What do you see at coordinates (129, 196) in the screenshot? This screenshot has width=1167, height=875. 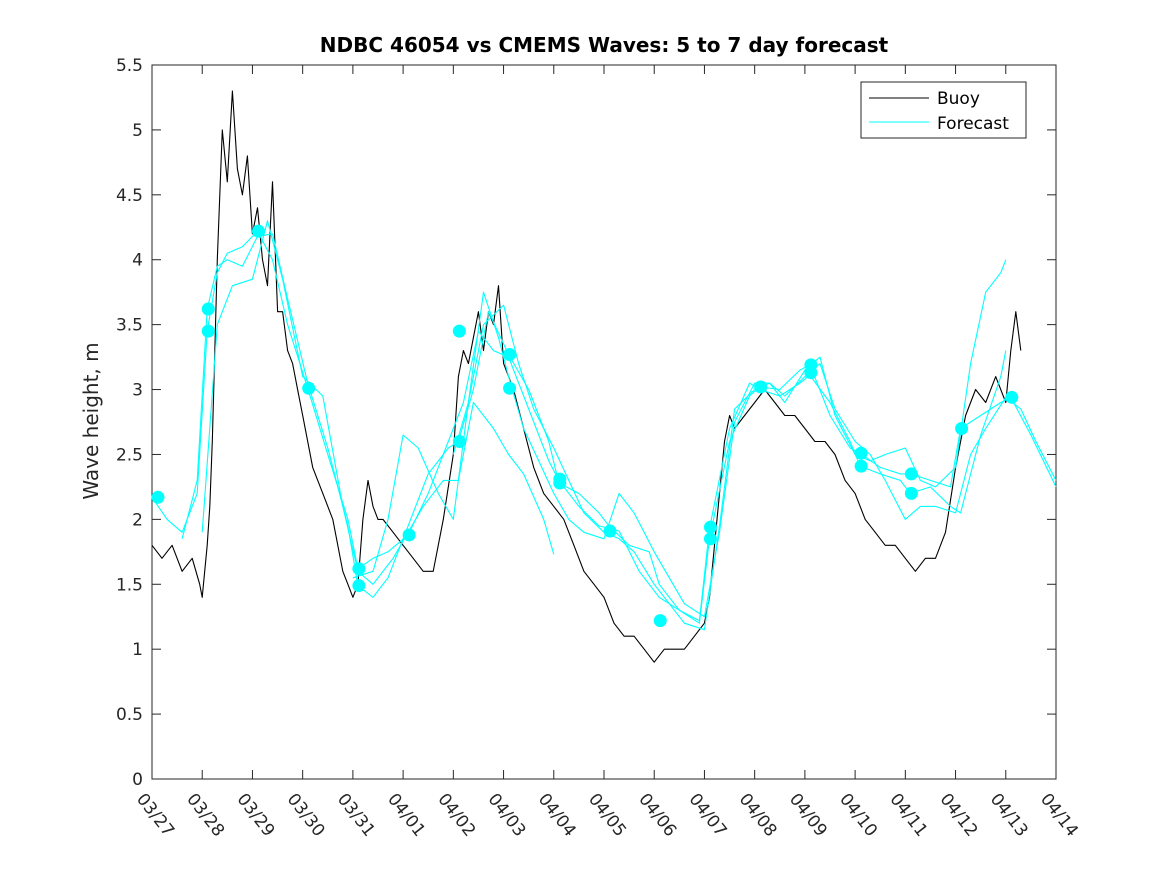 I see `y-tick-label: 4.5` at bounding box center [129, 196].